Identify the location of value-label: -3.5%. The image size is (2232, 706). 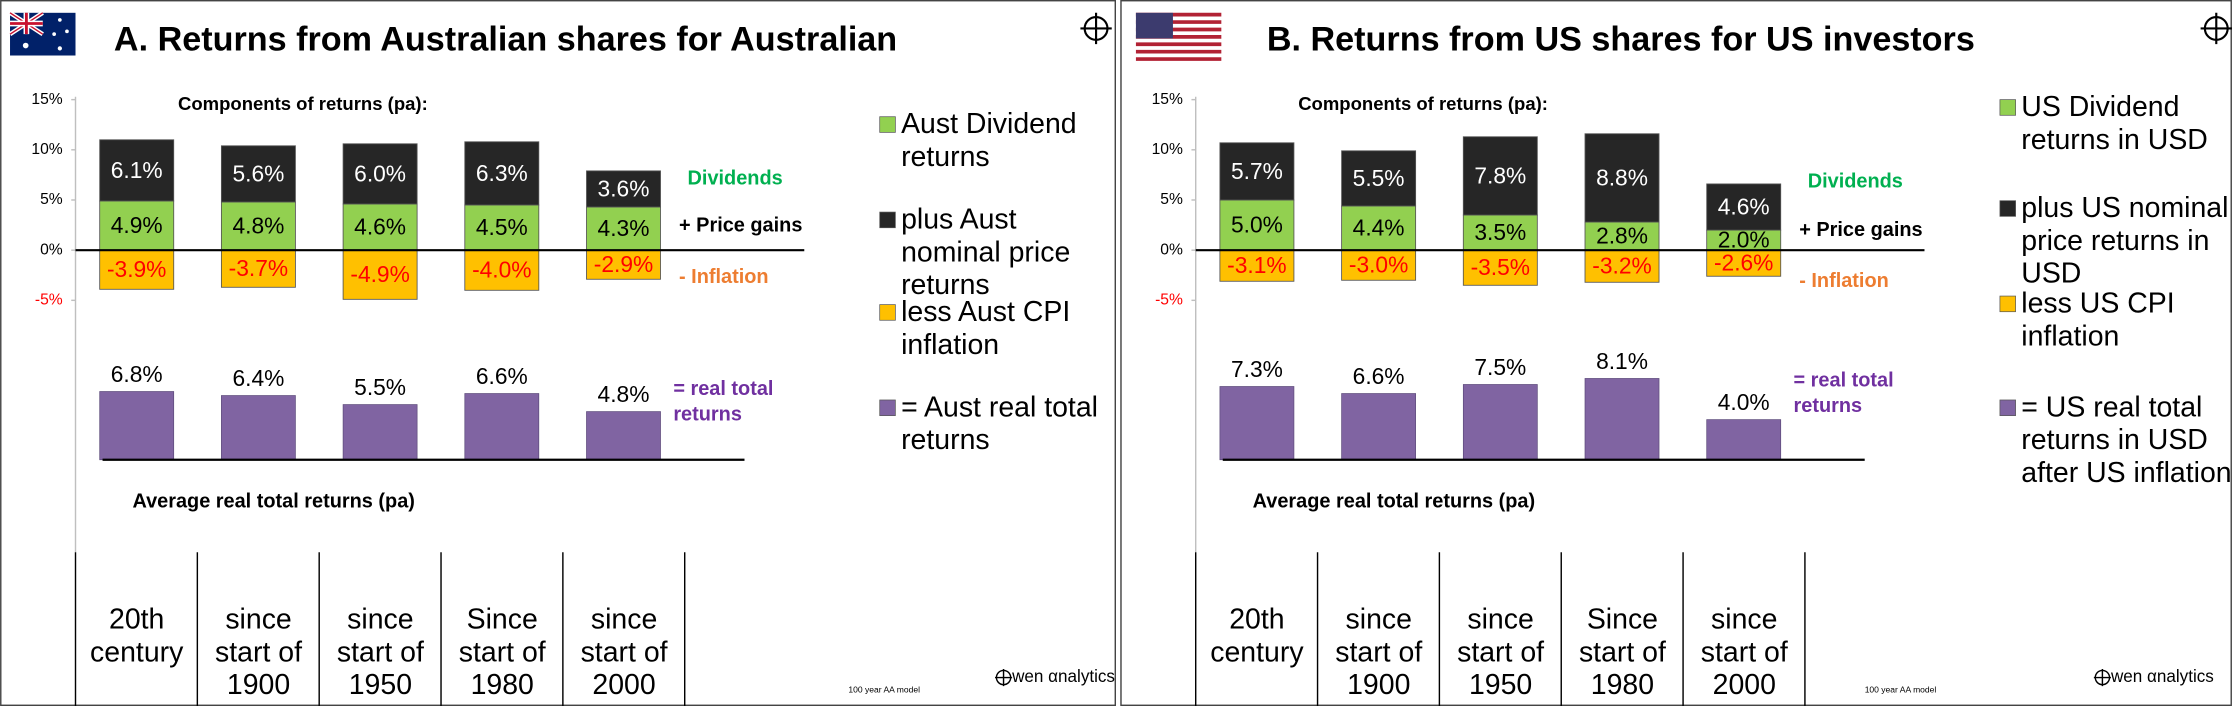
(1500, 267).